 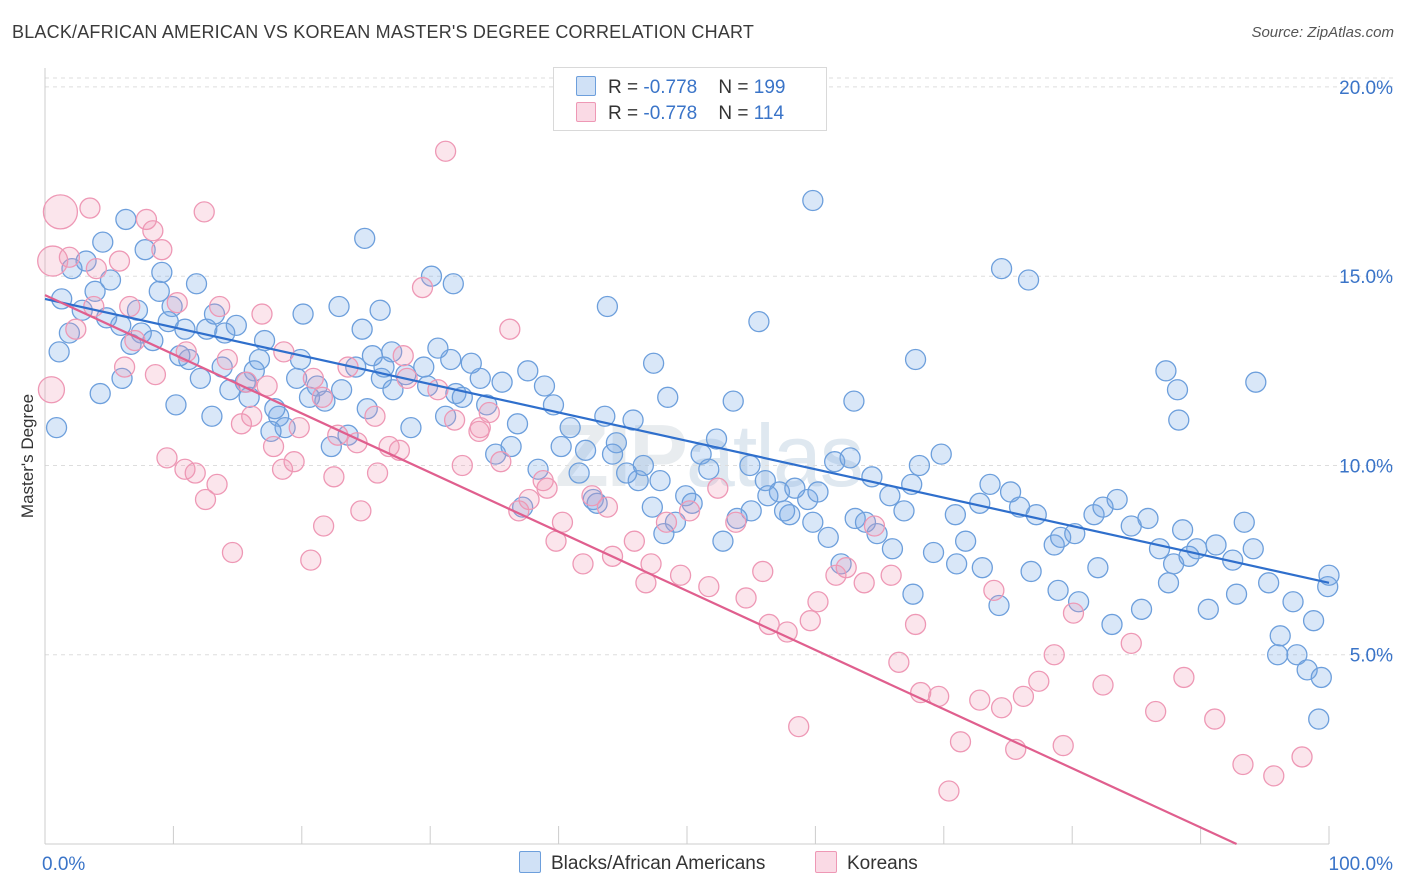 I want to click on y-tick-label-2: 15.0%, so click(x=1366, y=277).